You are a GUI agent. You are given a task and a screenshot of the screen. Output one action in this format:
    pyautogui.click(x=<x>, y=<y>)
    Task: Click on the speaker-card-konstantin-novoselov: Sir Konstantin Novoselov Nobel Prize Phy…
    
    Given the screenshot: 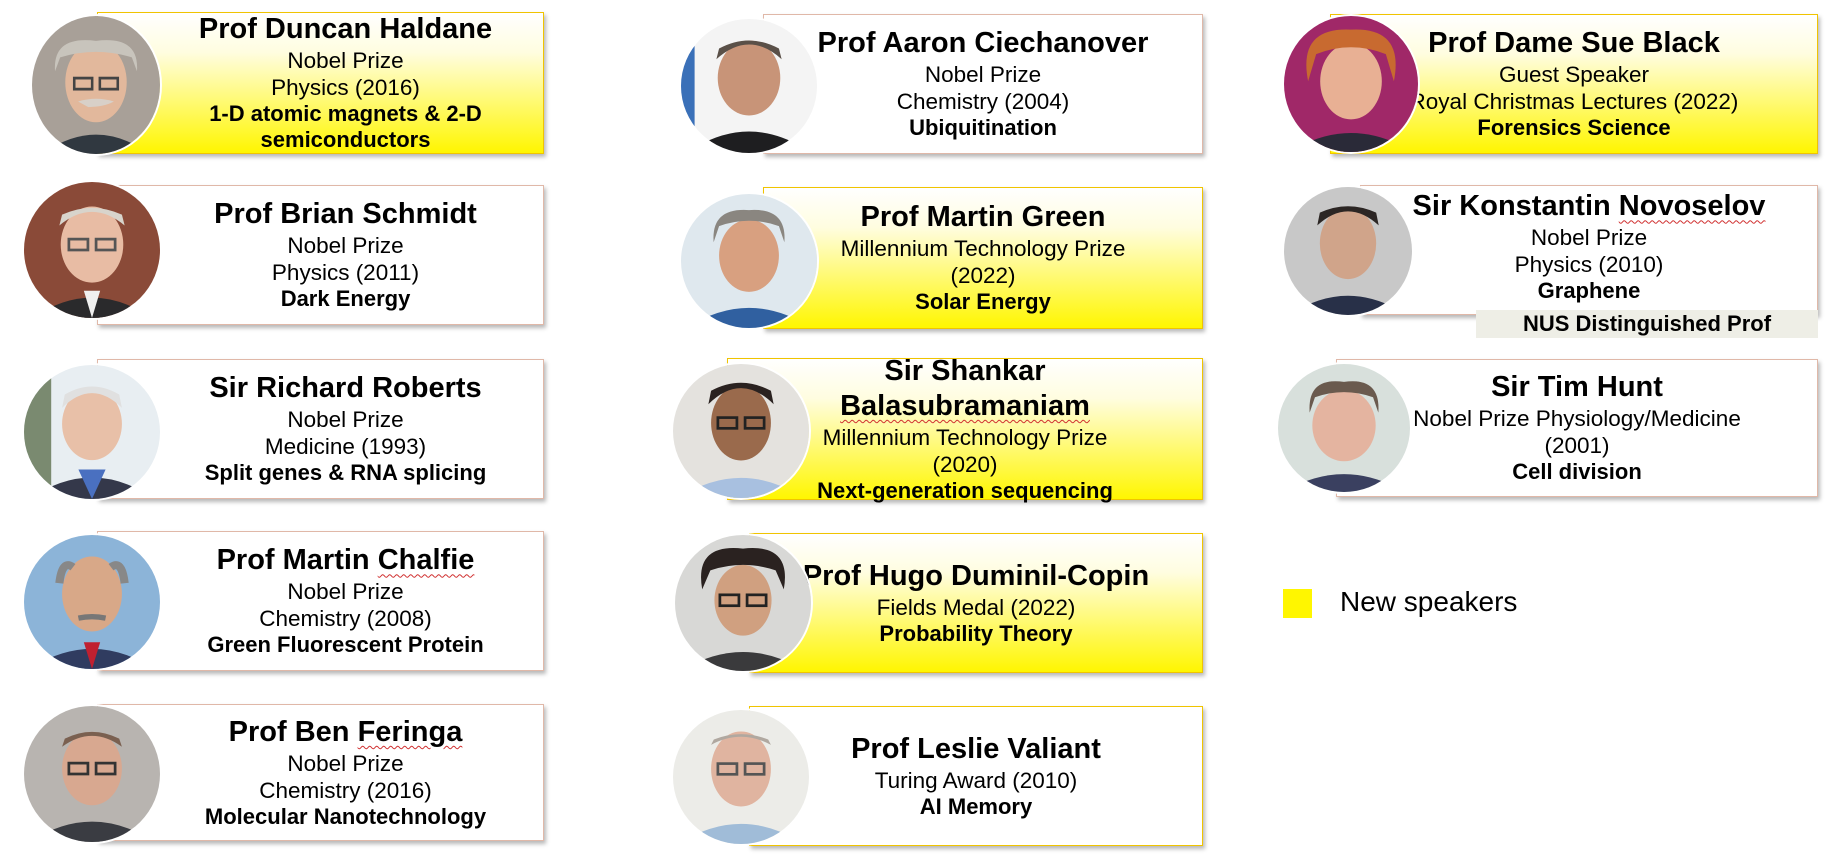 What is the action you would take?
    pyautogui.click(x=1589, y=250)
    